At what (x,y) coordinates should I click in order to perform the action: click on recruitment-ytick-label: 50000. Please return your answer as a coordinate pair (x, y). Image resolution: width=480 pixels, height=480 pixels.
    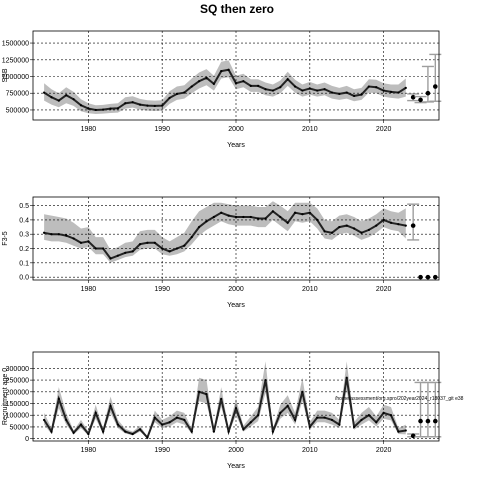
    Looking at the image, I should click on (20, 427).